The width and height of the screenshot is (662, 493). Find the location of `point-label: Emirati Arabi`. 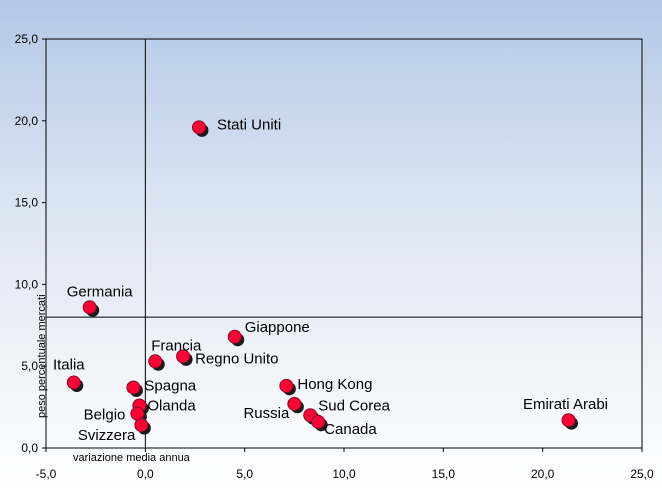

point-label: Emirati Arabi is located at coordinates (565, 404).